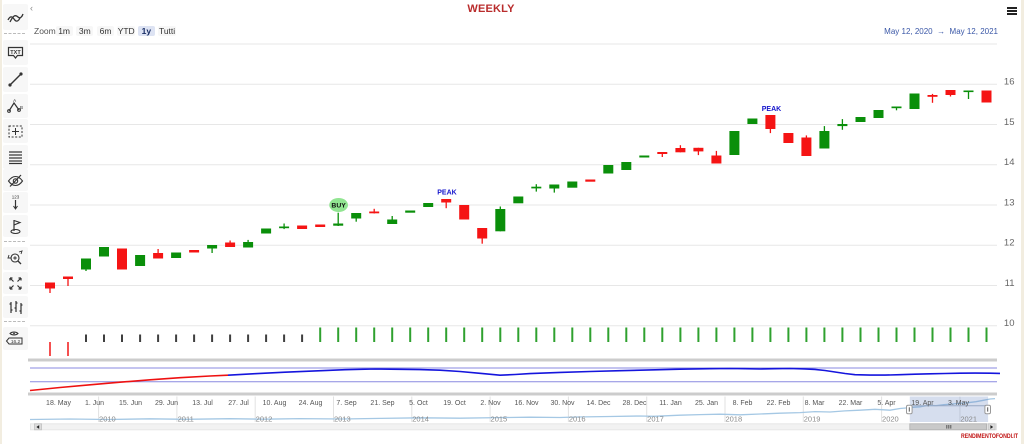 The image size is (1024, 444). What do you see at coordinates (743, 403) in the screenshot?
I see `svg-text: 8. Feb` at bounding box center [743, 403].